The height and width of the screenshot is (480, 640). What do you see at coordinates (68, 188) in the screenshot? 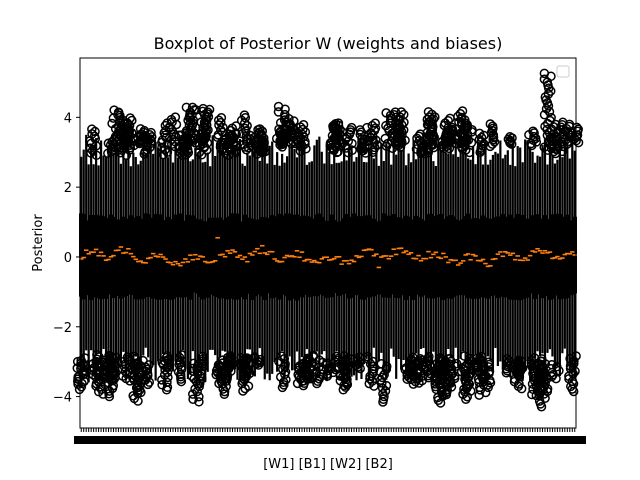
I see `y-tick-label: 2` at bounding box center [68, 188].